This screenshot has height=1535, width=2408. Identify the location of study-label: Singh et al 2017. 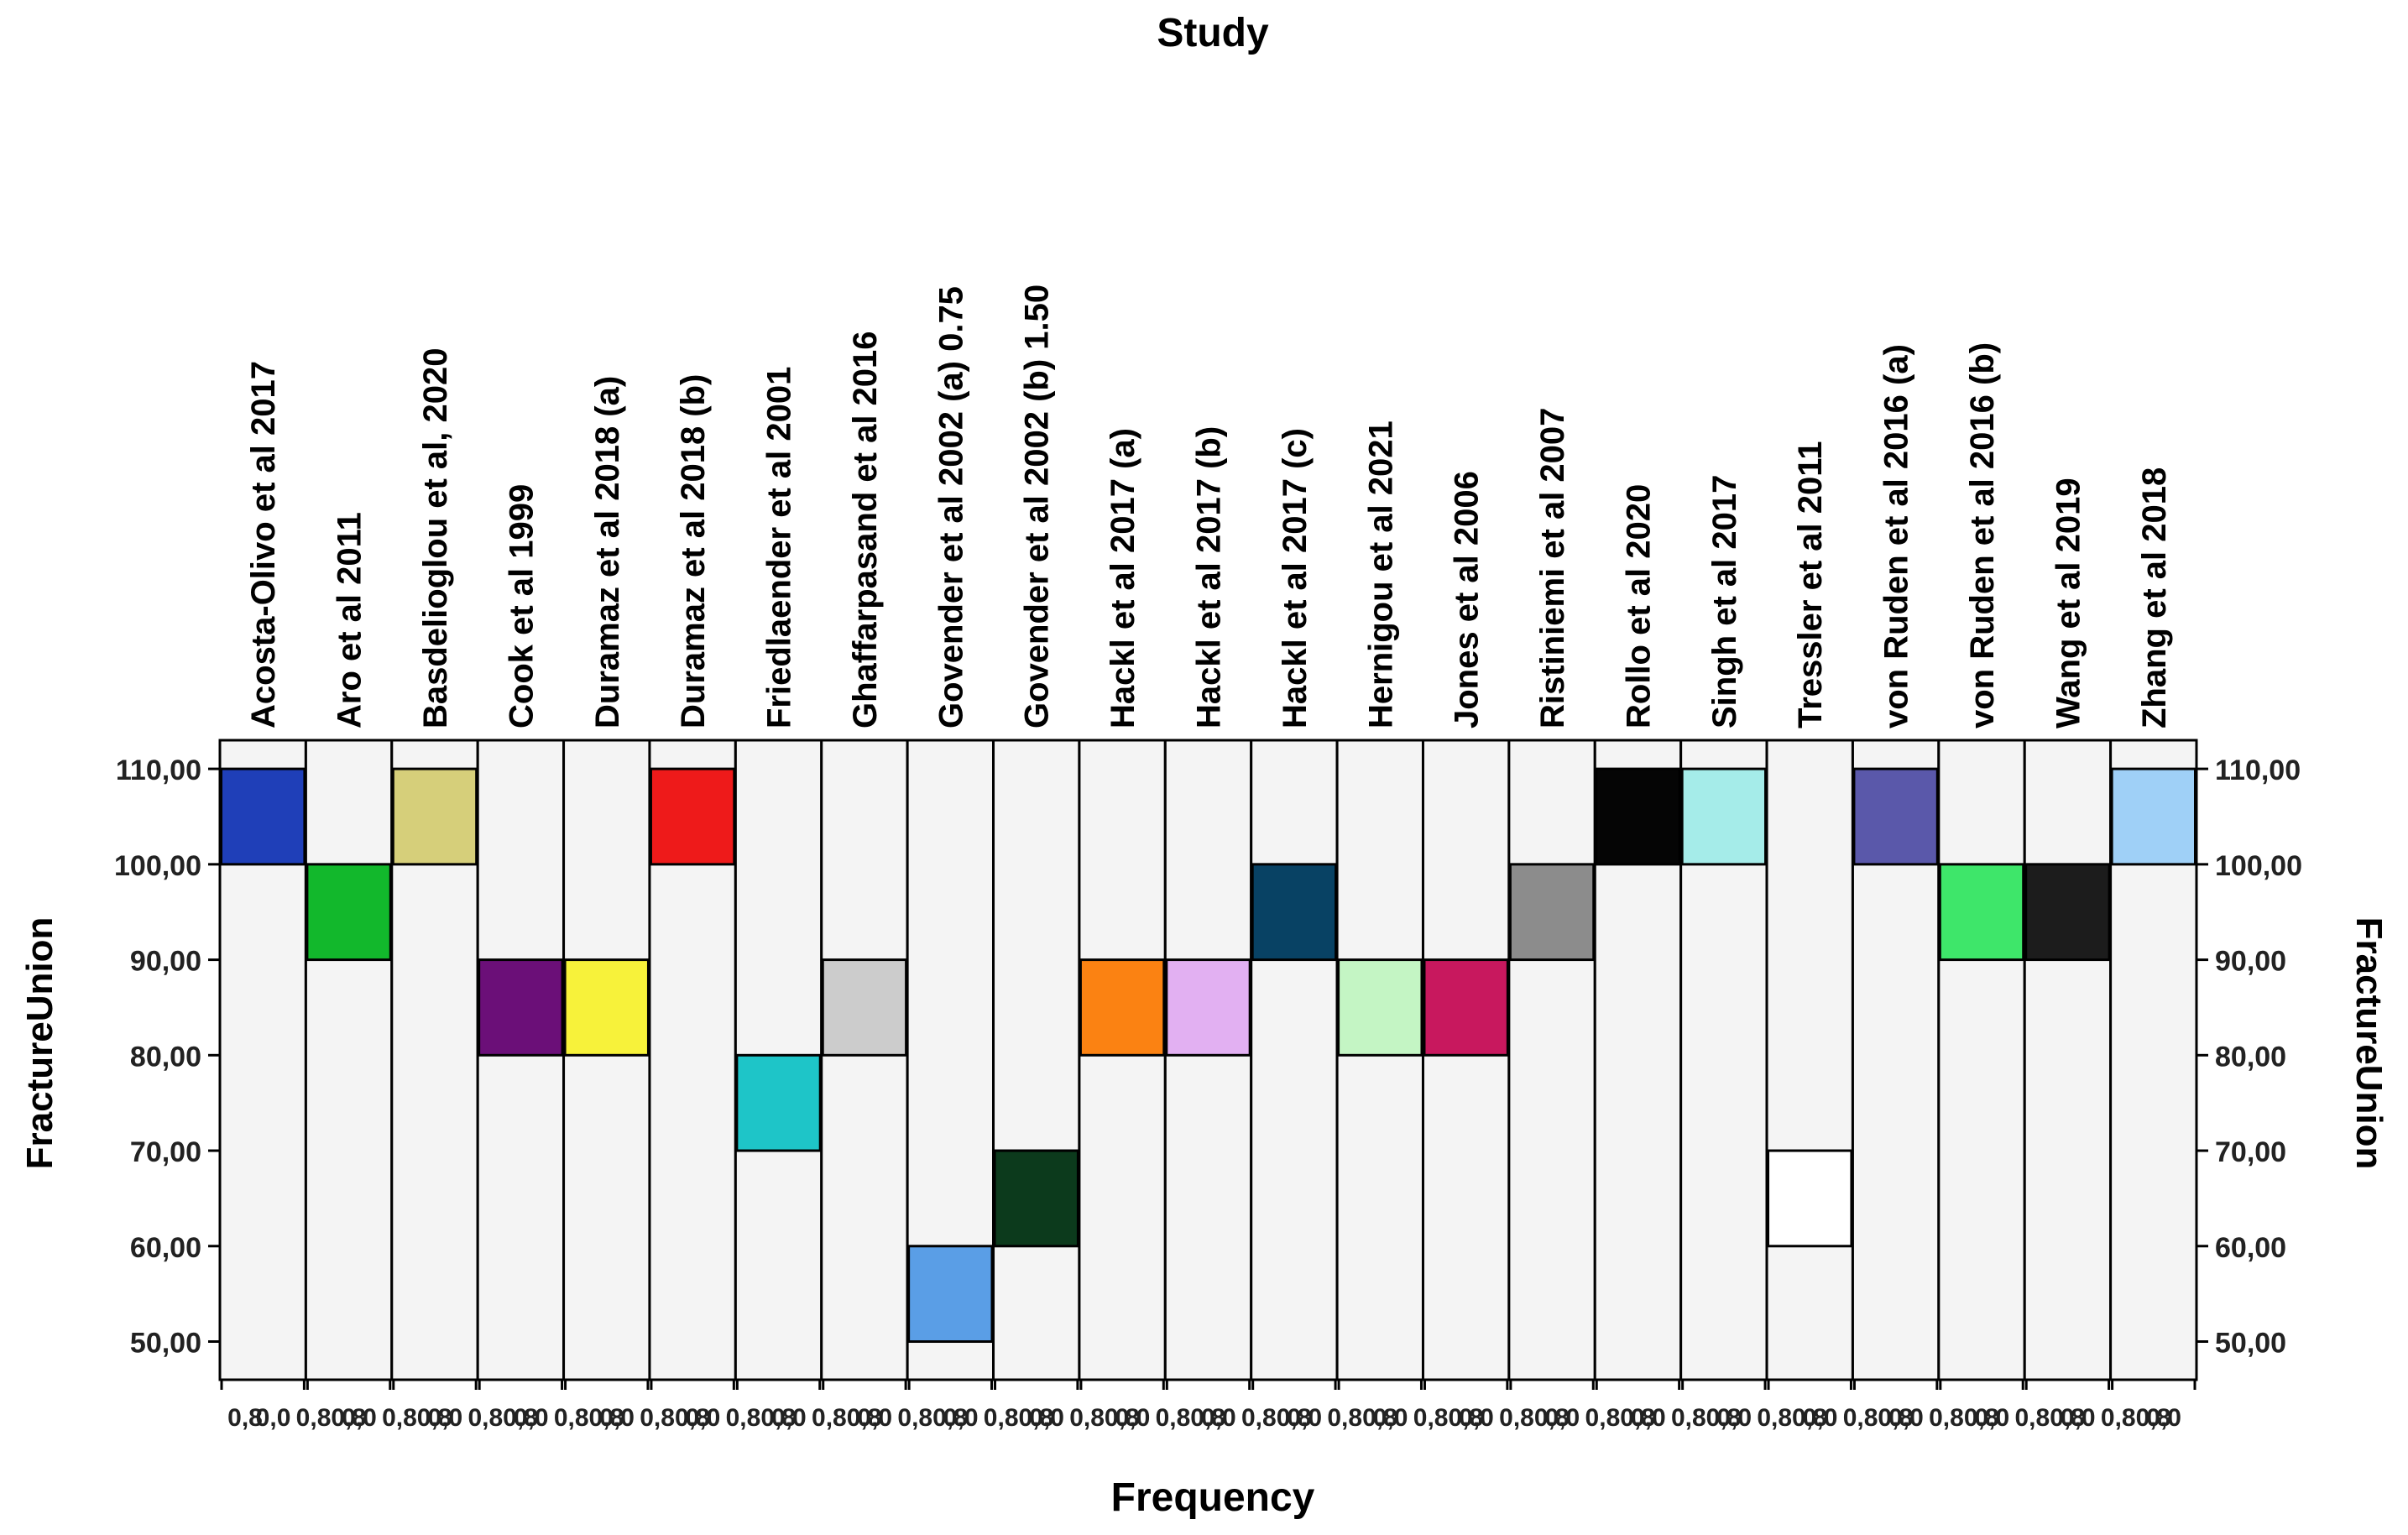
(1724, 601).